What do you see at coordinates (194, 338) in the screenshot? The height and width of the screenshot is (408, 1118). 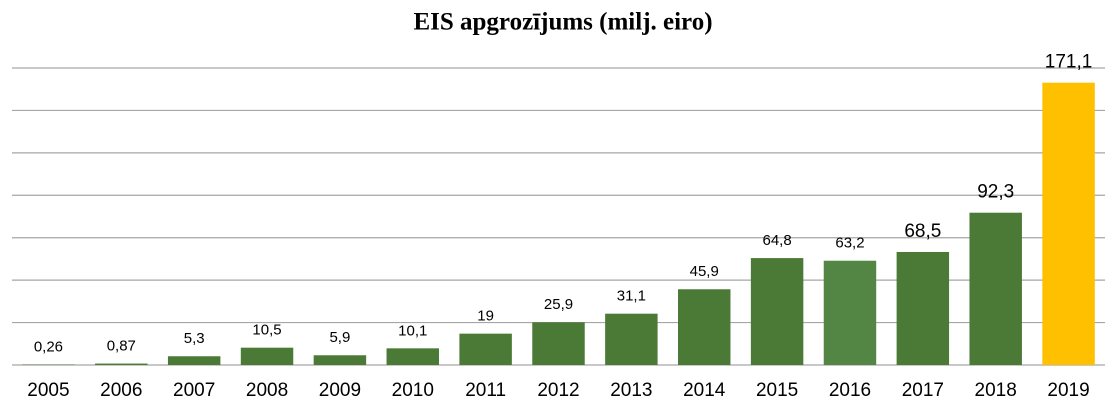 I see `data-label: 5,3` at bounding box center [194, 338].